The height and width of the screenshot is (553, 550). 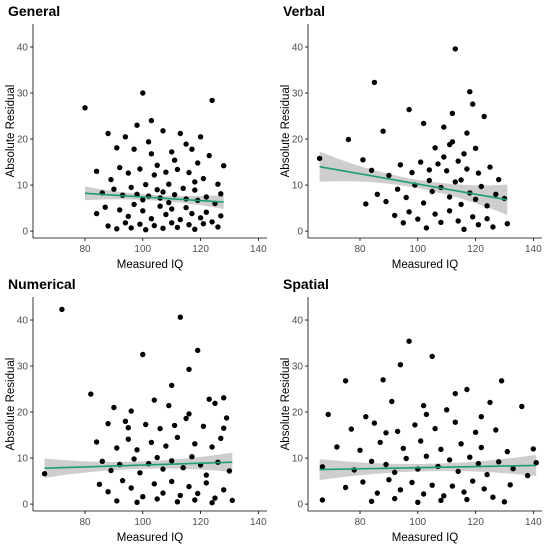 I want to click on y-tick-label: 0, so click(x=300, y=505).